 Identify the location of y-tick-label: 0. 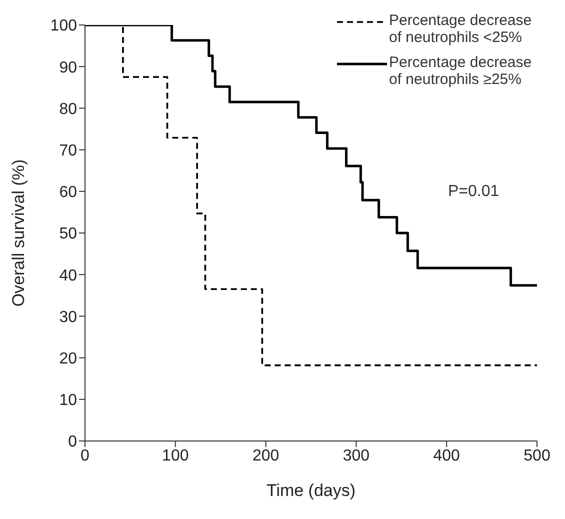
(73, 442).